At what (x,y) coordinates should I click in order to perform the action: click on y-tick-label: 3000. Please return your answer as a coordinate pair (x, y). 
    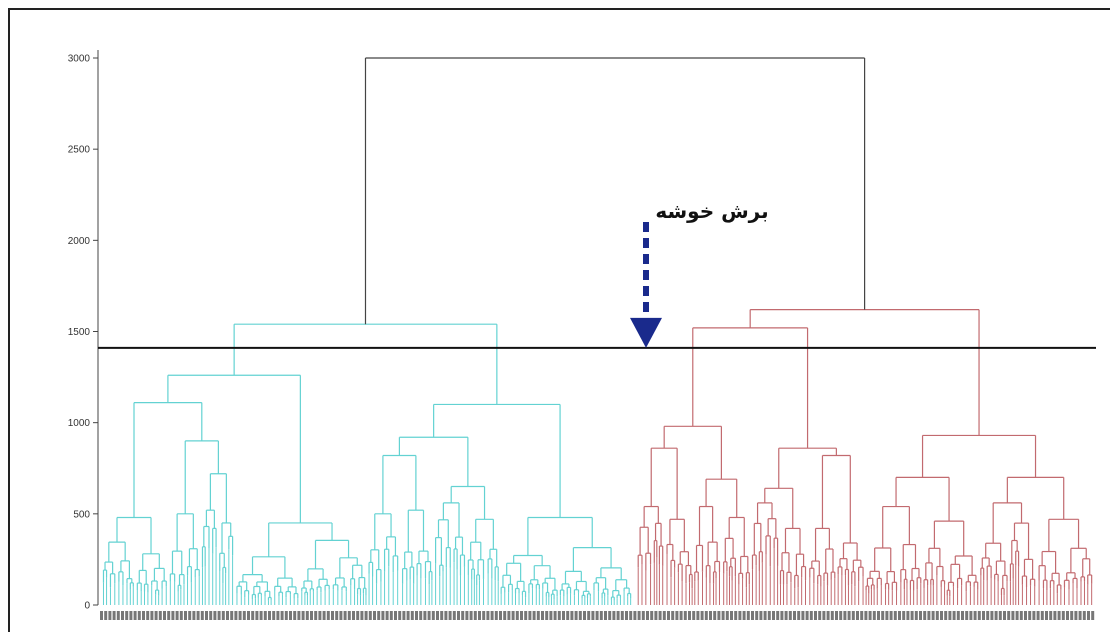
    Looking at the image, I should click on (79, 59).